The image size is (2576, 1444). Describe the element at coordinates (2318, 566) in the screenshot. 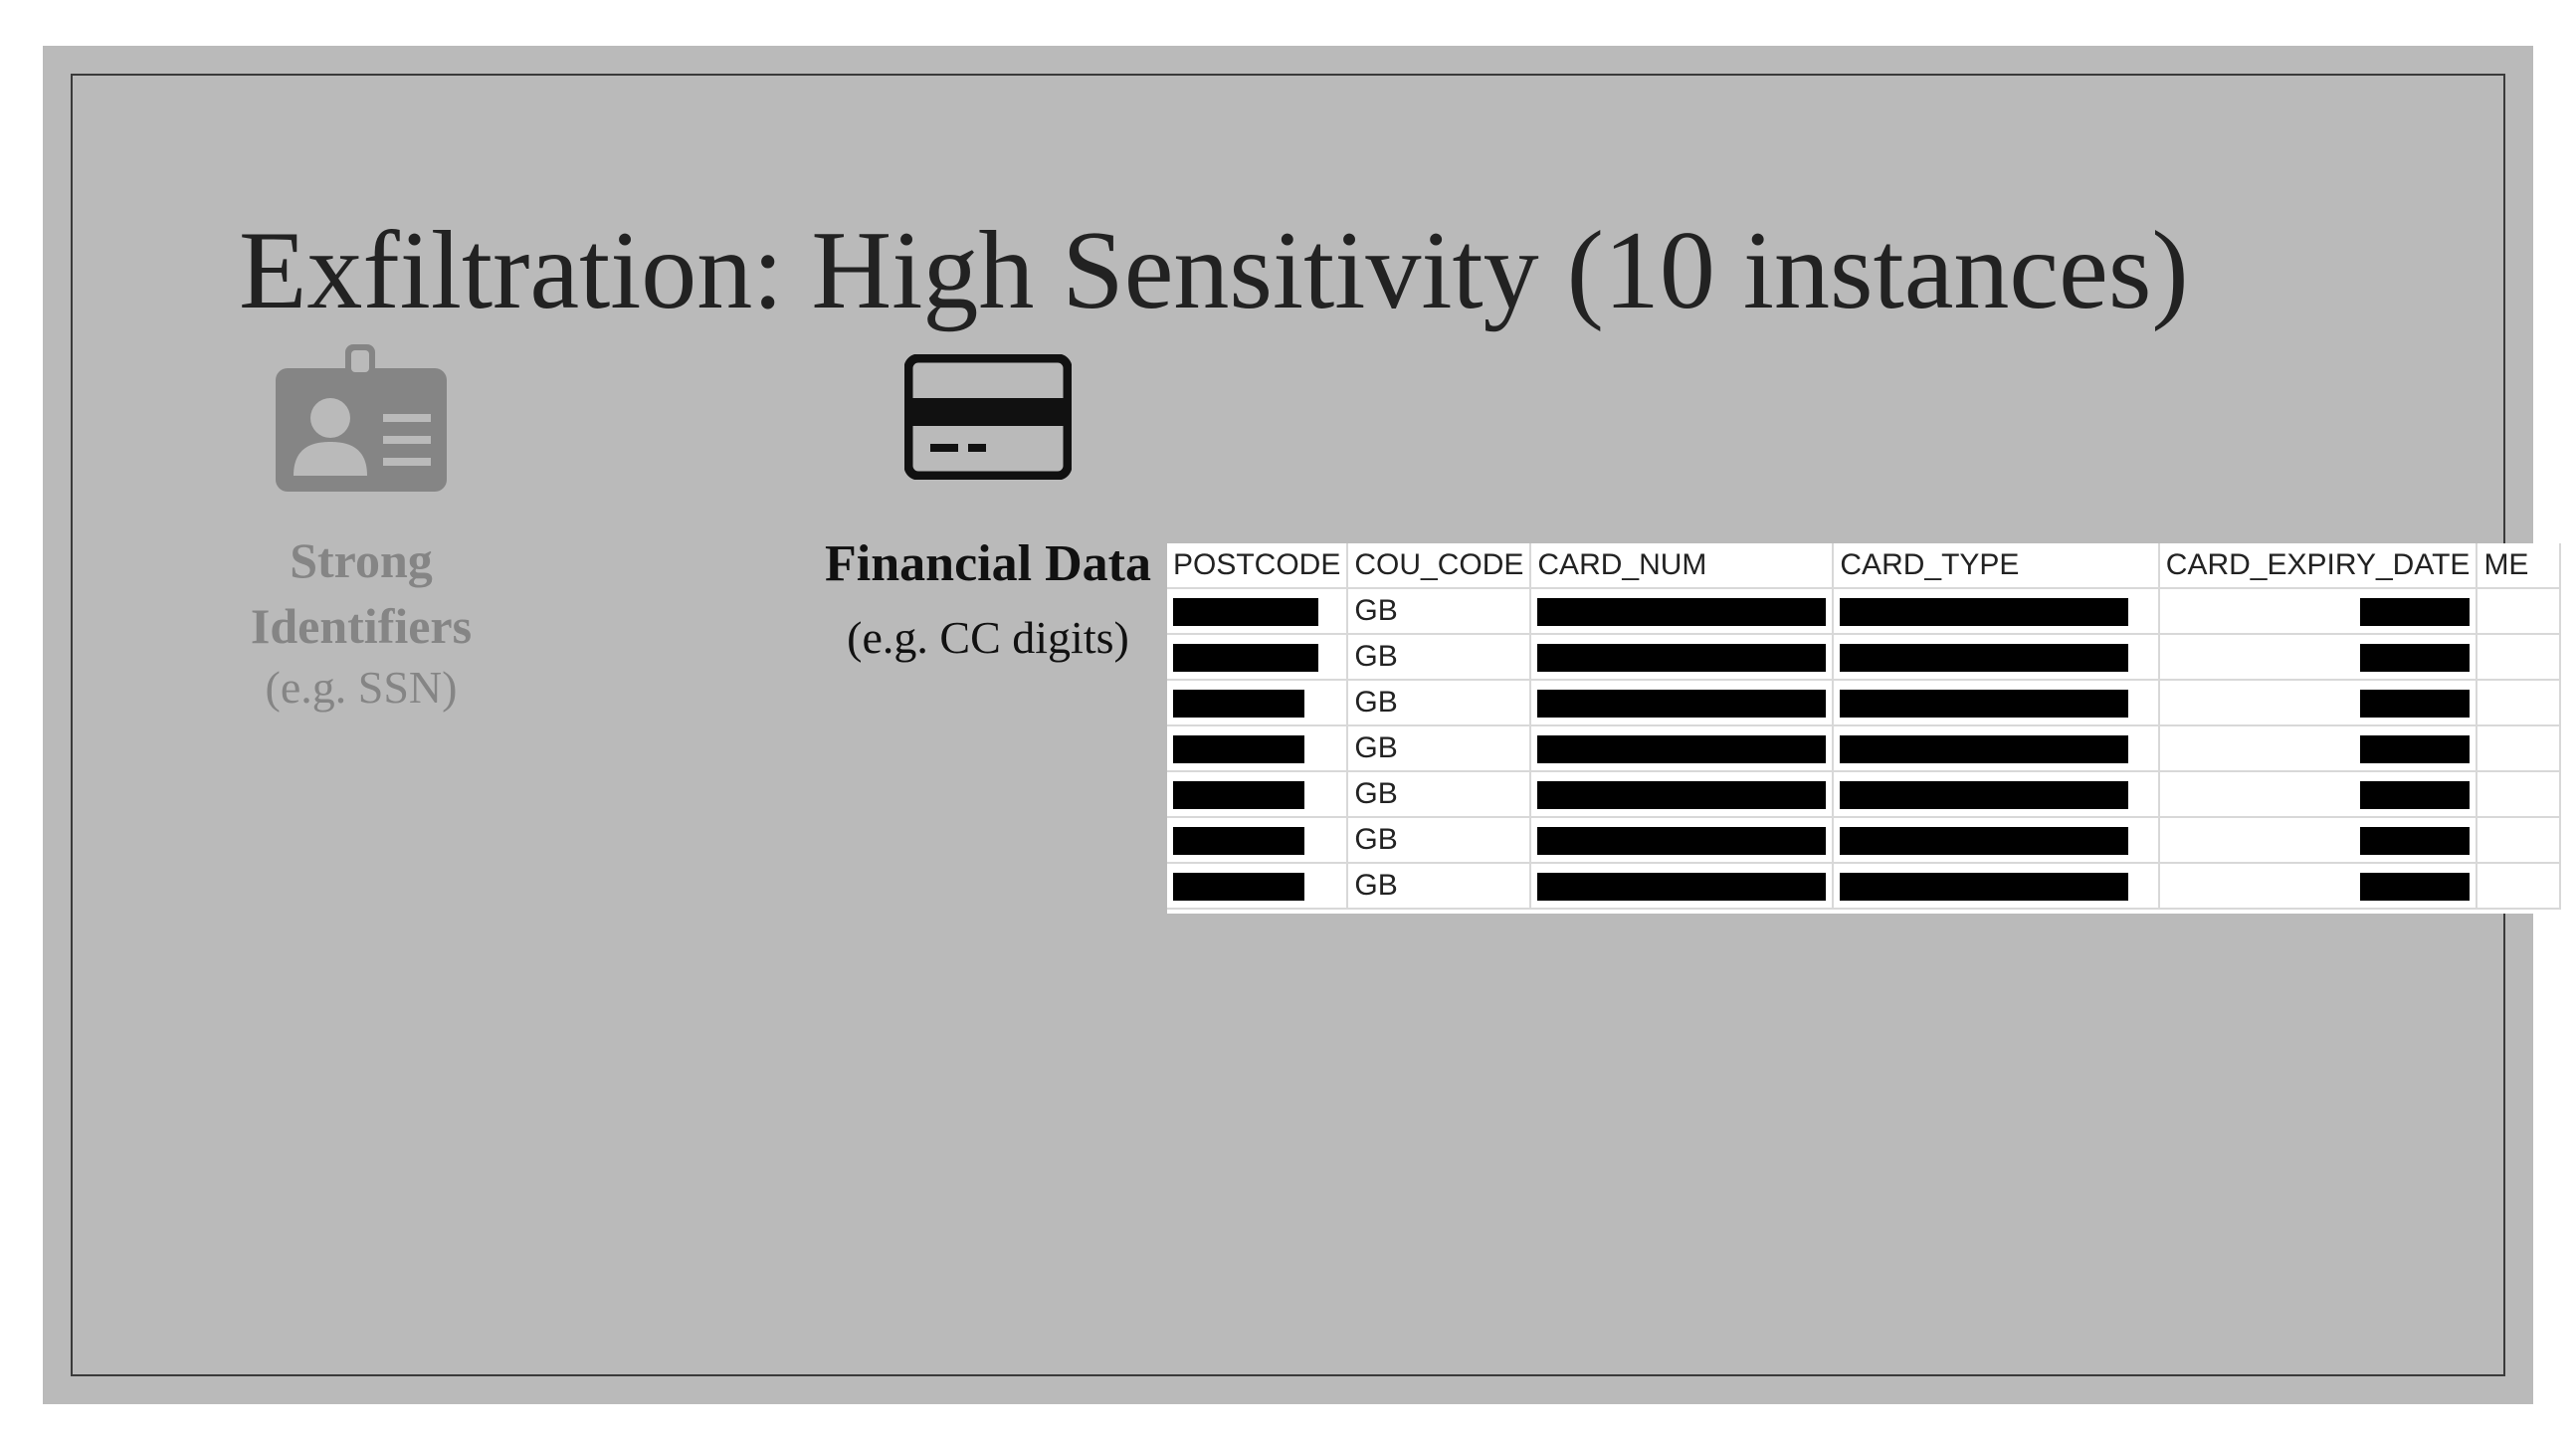

I see `column-header-card-expiry-date: CARD_EXPIRY_DATE` at that location.